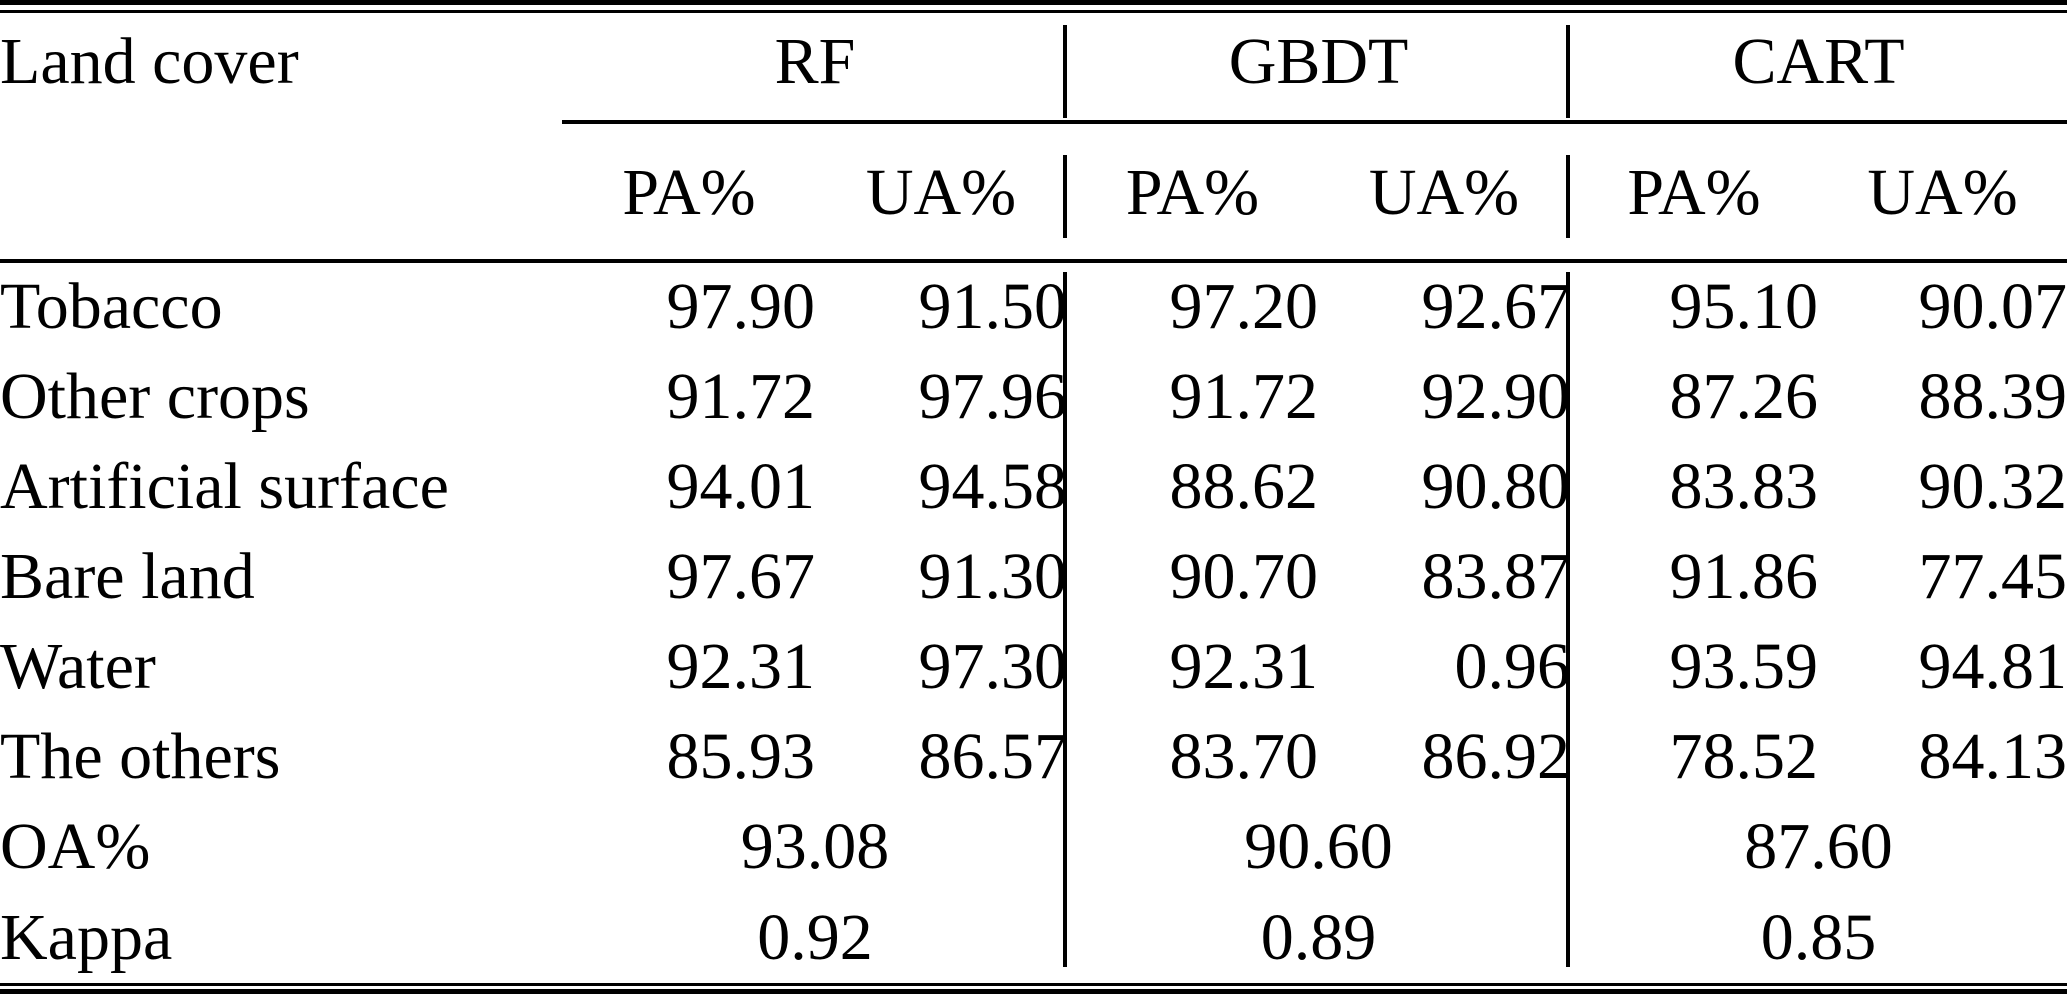 This screenshot has width=2067, height=994. What do you see at coordinates (1992, 576) in the screenshot?
I see `value-cell: 77.45` at bounding box center [1992, 576].